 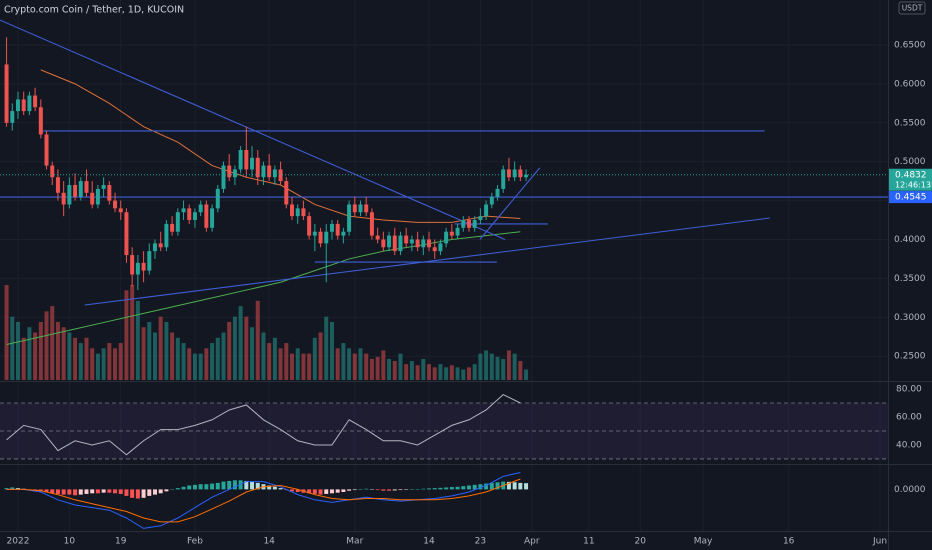 I want to click on macd-line, so click(x=263, y=500).